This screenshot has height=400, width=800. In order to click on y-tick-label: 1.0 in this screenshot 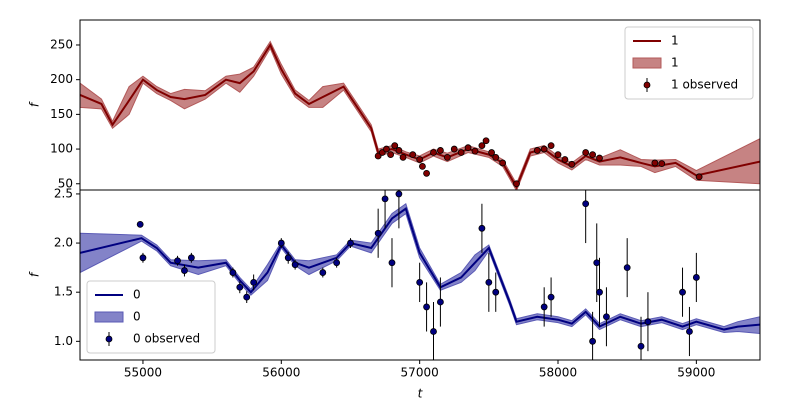, I will do `click(63, 341)`.